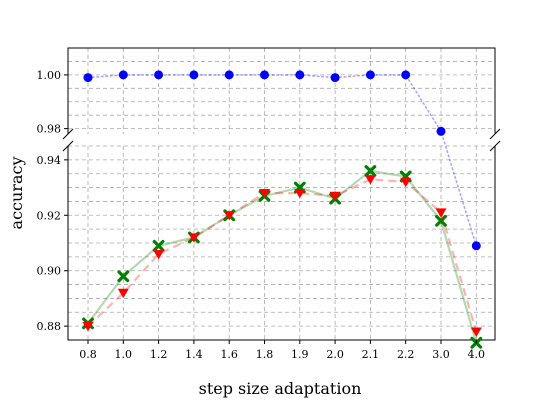 This screenshot has width=550, height=400. What do you see at coordinates (124, 354) in the screenshot?
I see `xtick-label: 1.0` at bounding box center [124, 354].